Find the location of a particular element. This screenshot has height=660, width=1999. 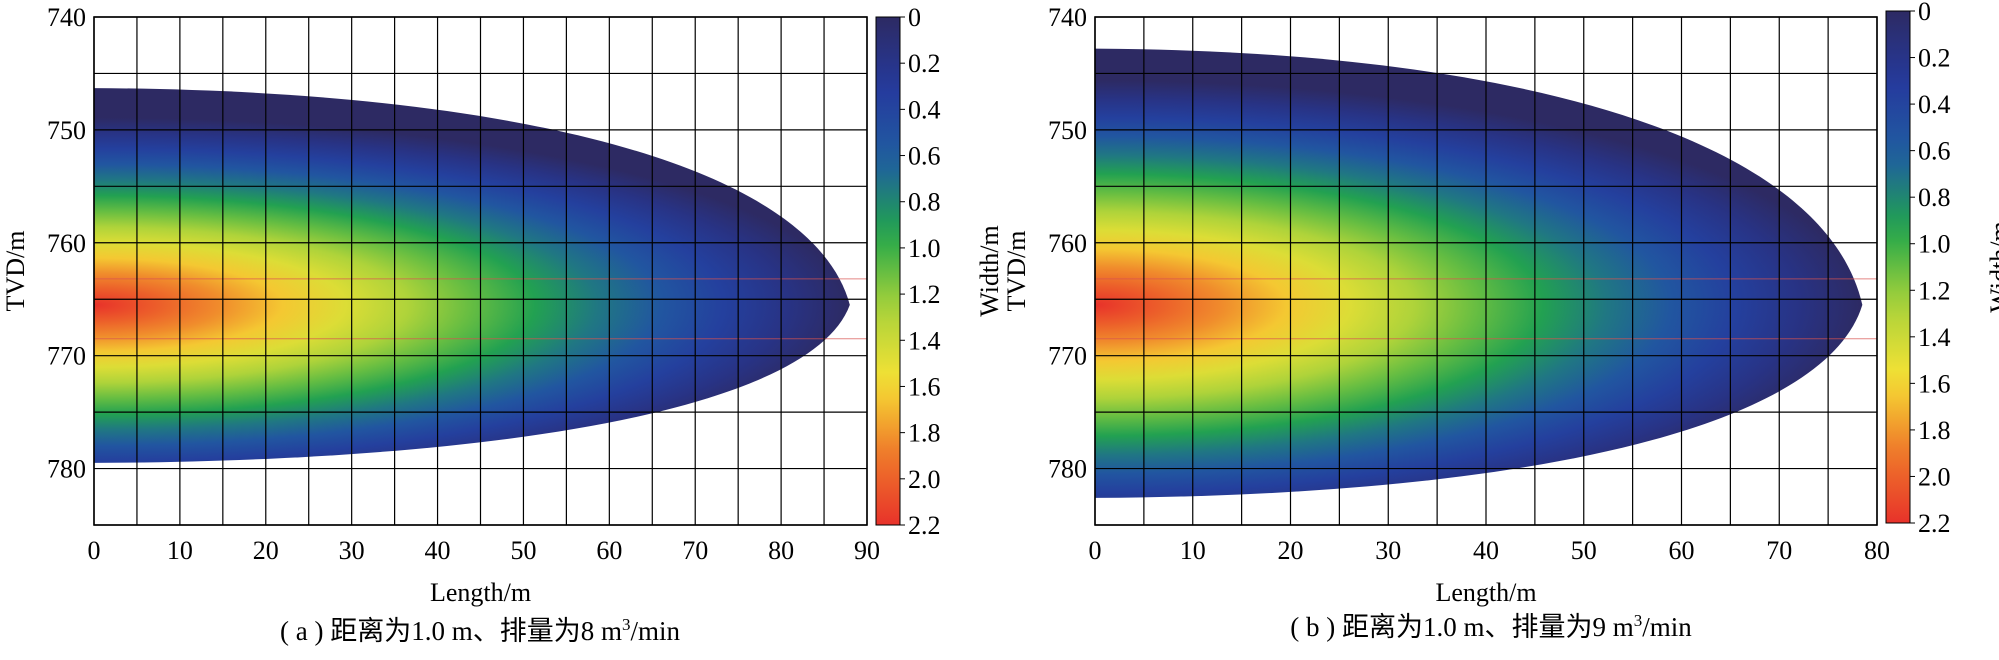

panel-caption: ( b ) 距离为1.0 m、排量为9 m3/min is located at coordinates (1491, 626).